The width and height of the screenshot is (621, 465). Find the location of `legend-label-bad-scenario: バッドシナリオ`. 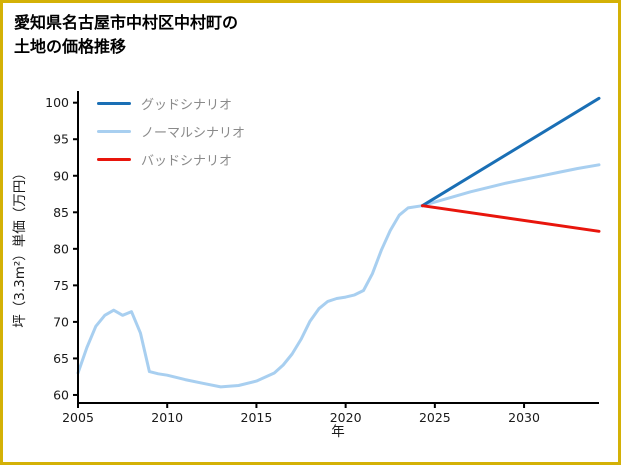

legend-label-bad-scenario: バッドシナリオ is located at coordinates (187, 161).